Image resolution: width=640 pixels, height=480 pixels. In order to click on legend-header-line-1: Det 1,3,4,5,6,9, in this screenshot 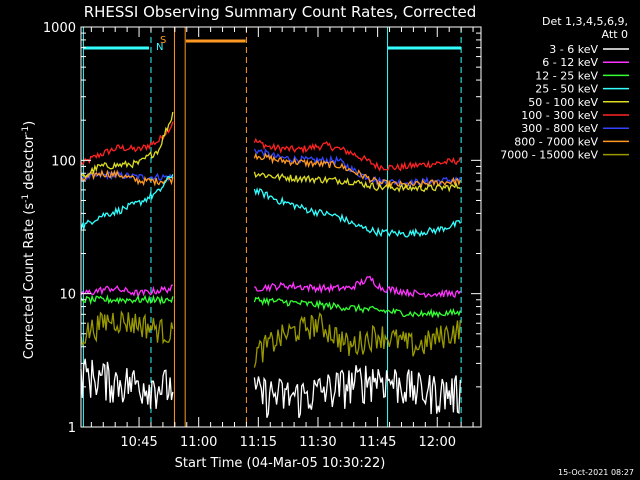, I will do `click(585, 21)`.